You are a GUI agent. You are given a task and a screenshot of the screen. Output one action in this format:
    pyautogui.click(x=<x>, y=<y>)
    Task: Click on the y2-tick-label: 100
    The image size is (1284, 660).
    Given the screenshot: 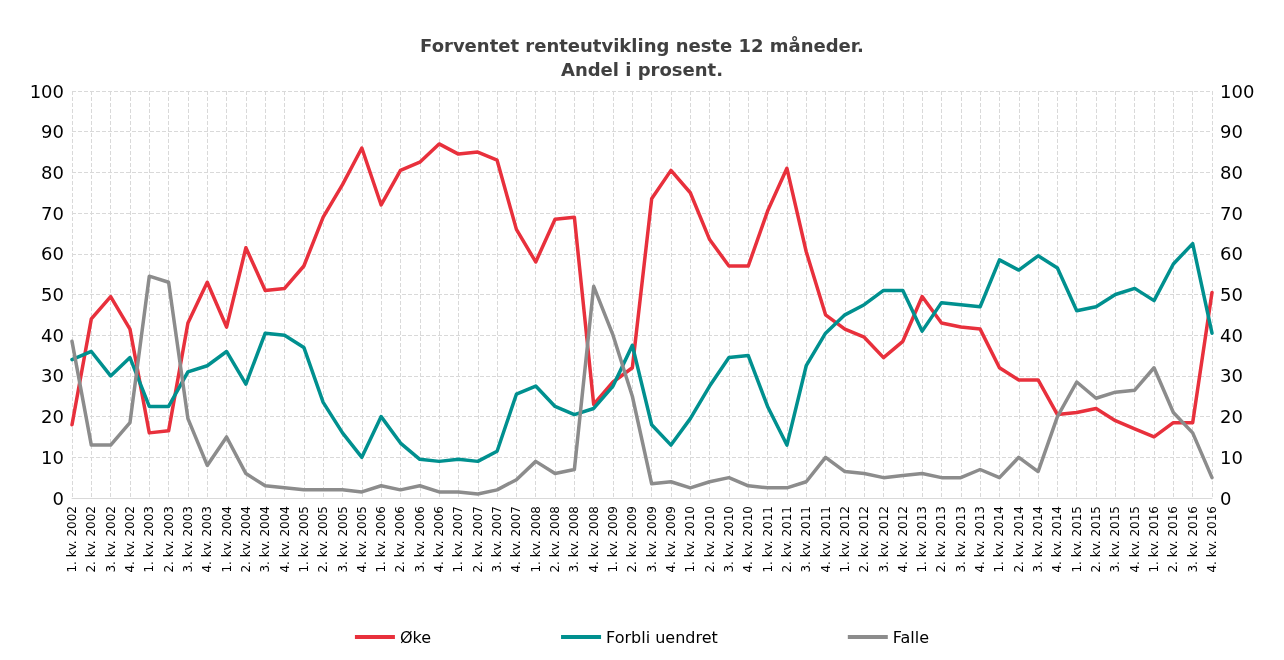 What is the action you would take?
    pyautogui.click(x=1237, y=91)
    